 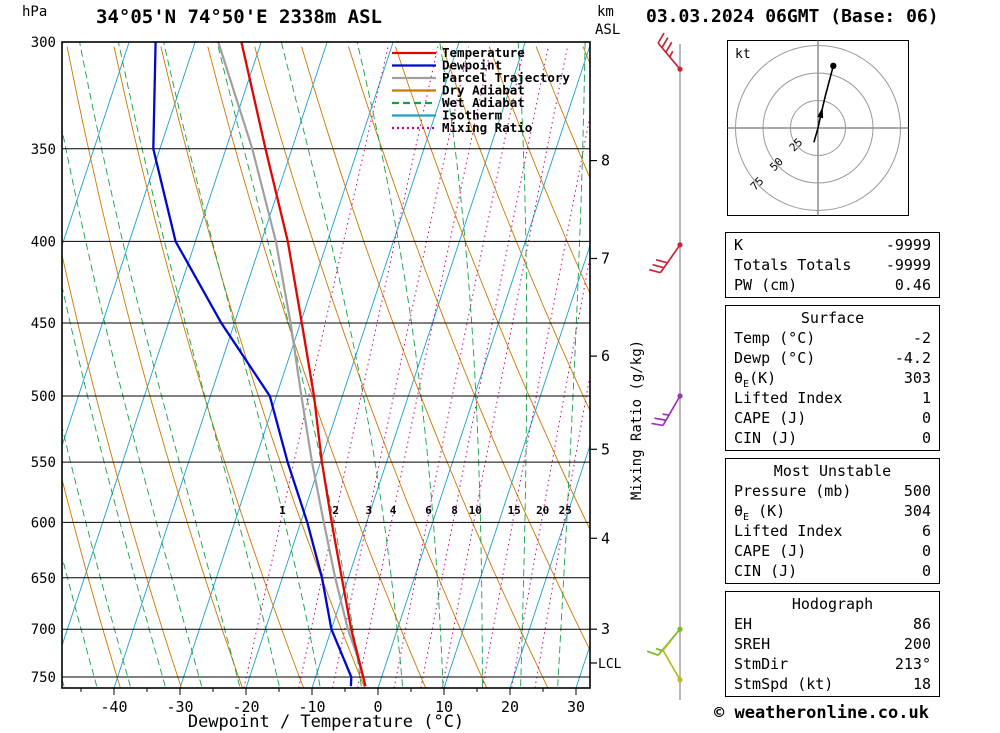 I want to click on stat-value: 500, so click(x=917, y=491).